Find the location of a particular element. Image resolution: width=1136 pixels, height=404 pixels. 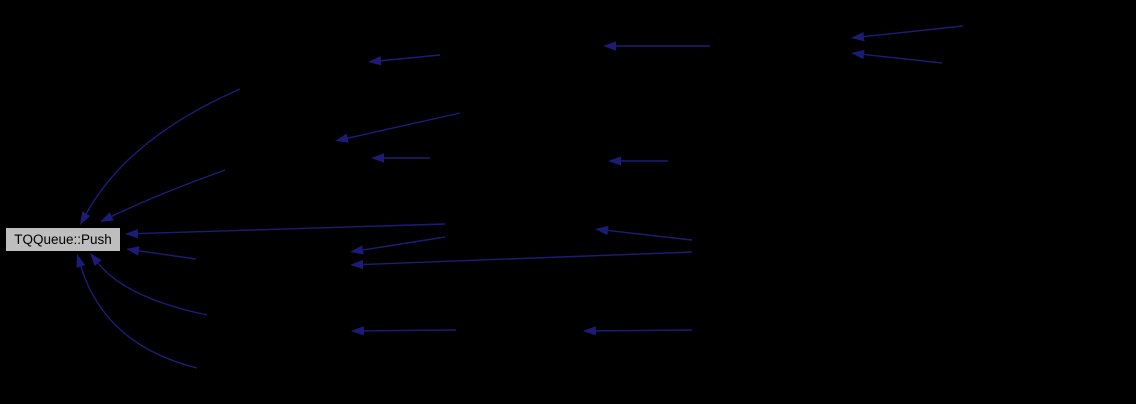

node-tqqueue-push: TQQueue::Push is located at coordinates (63, 239).